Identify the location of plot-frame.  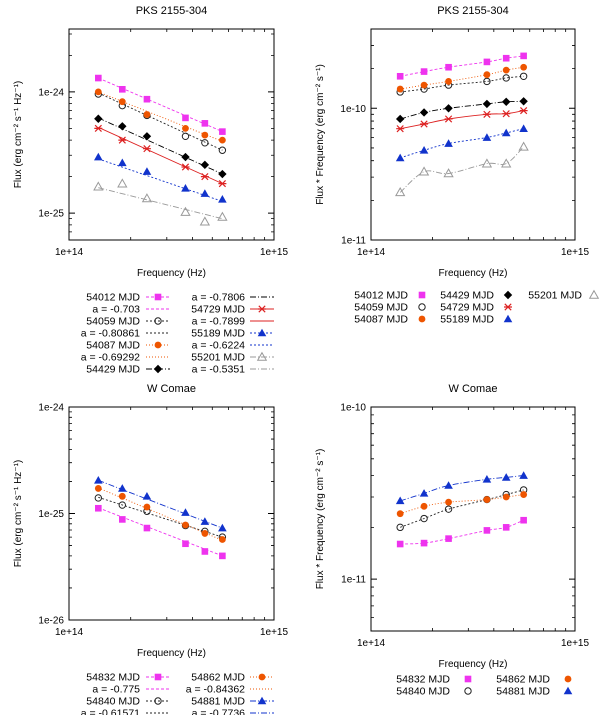
(171, 513).